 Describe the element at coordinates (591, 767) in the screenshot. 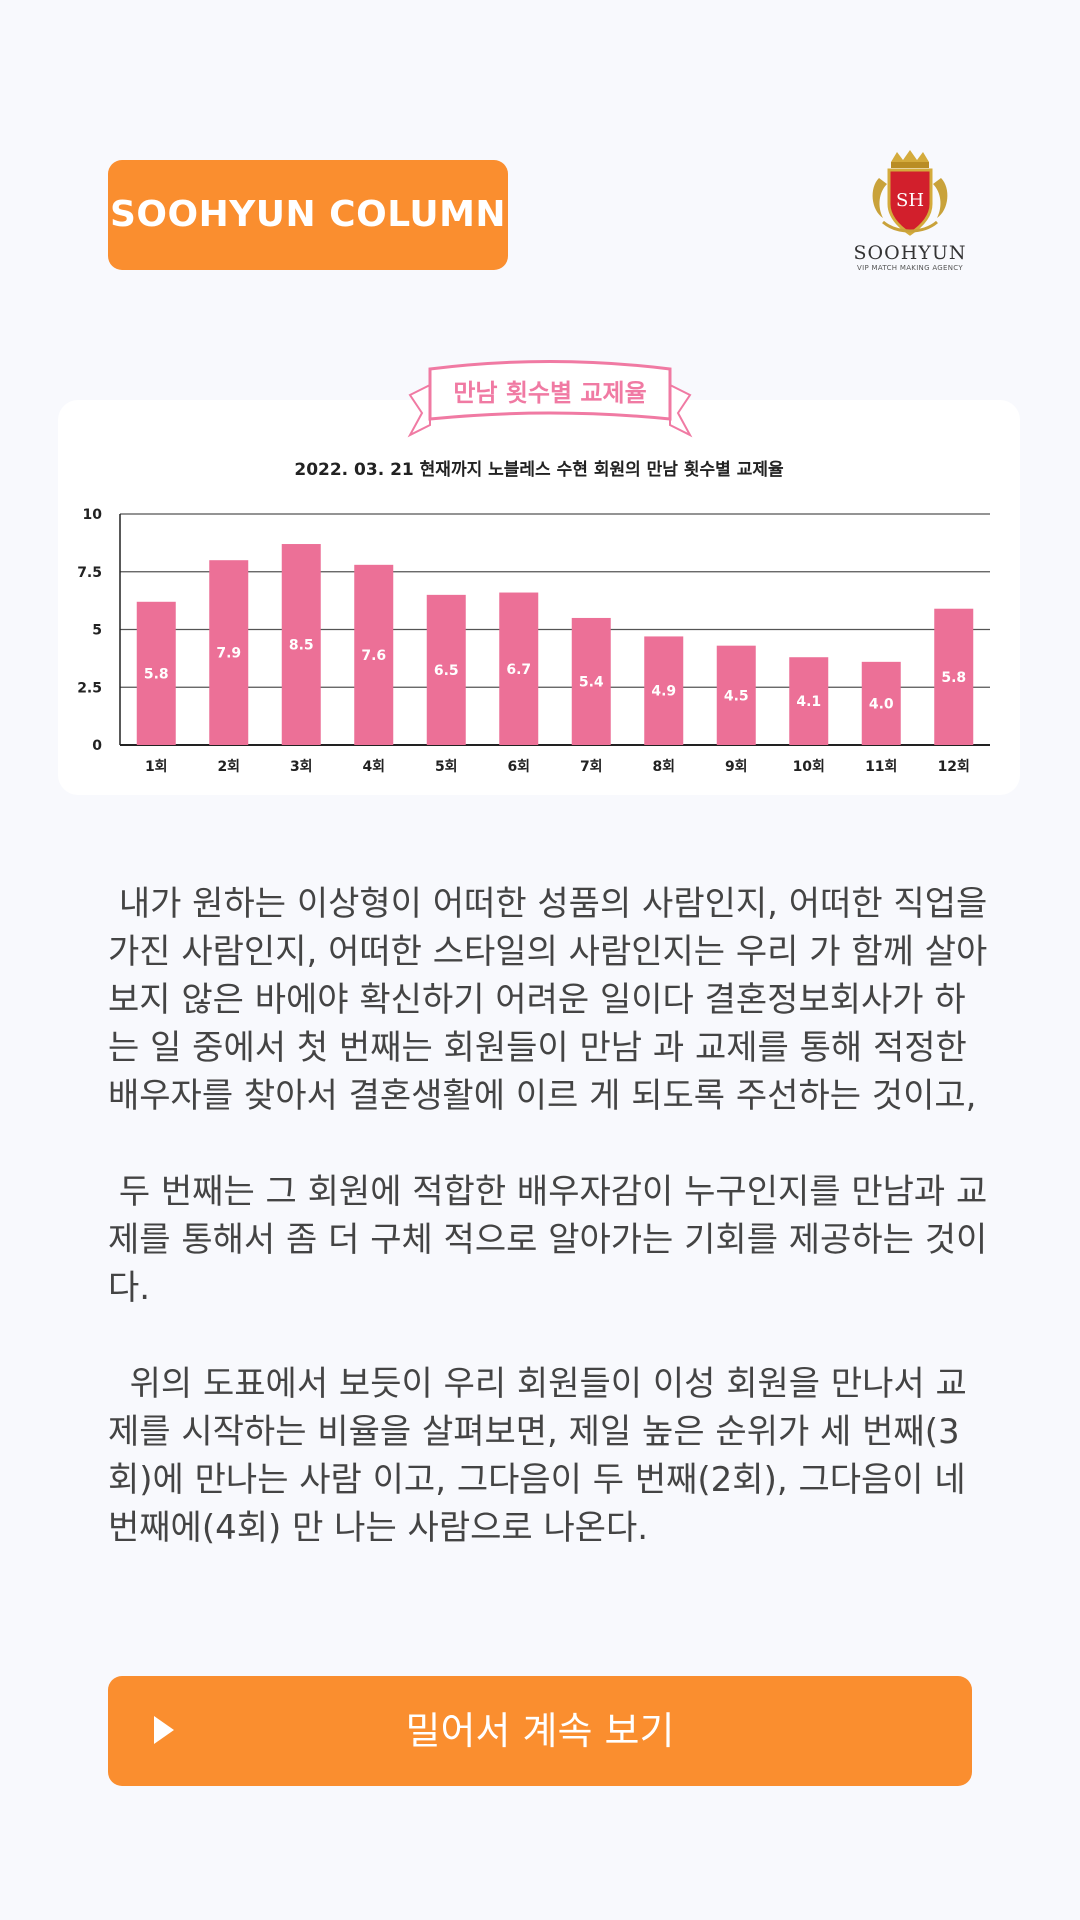

I see `x-tick-label: 7회` at that location.